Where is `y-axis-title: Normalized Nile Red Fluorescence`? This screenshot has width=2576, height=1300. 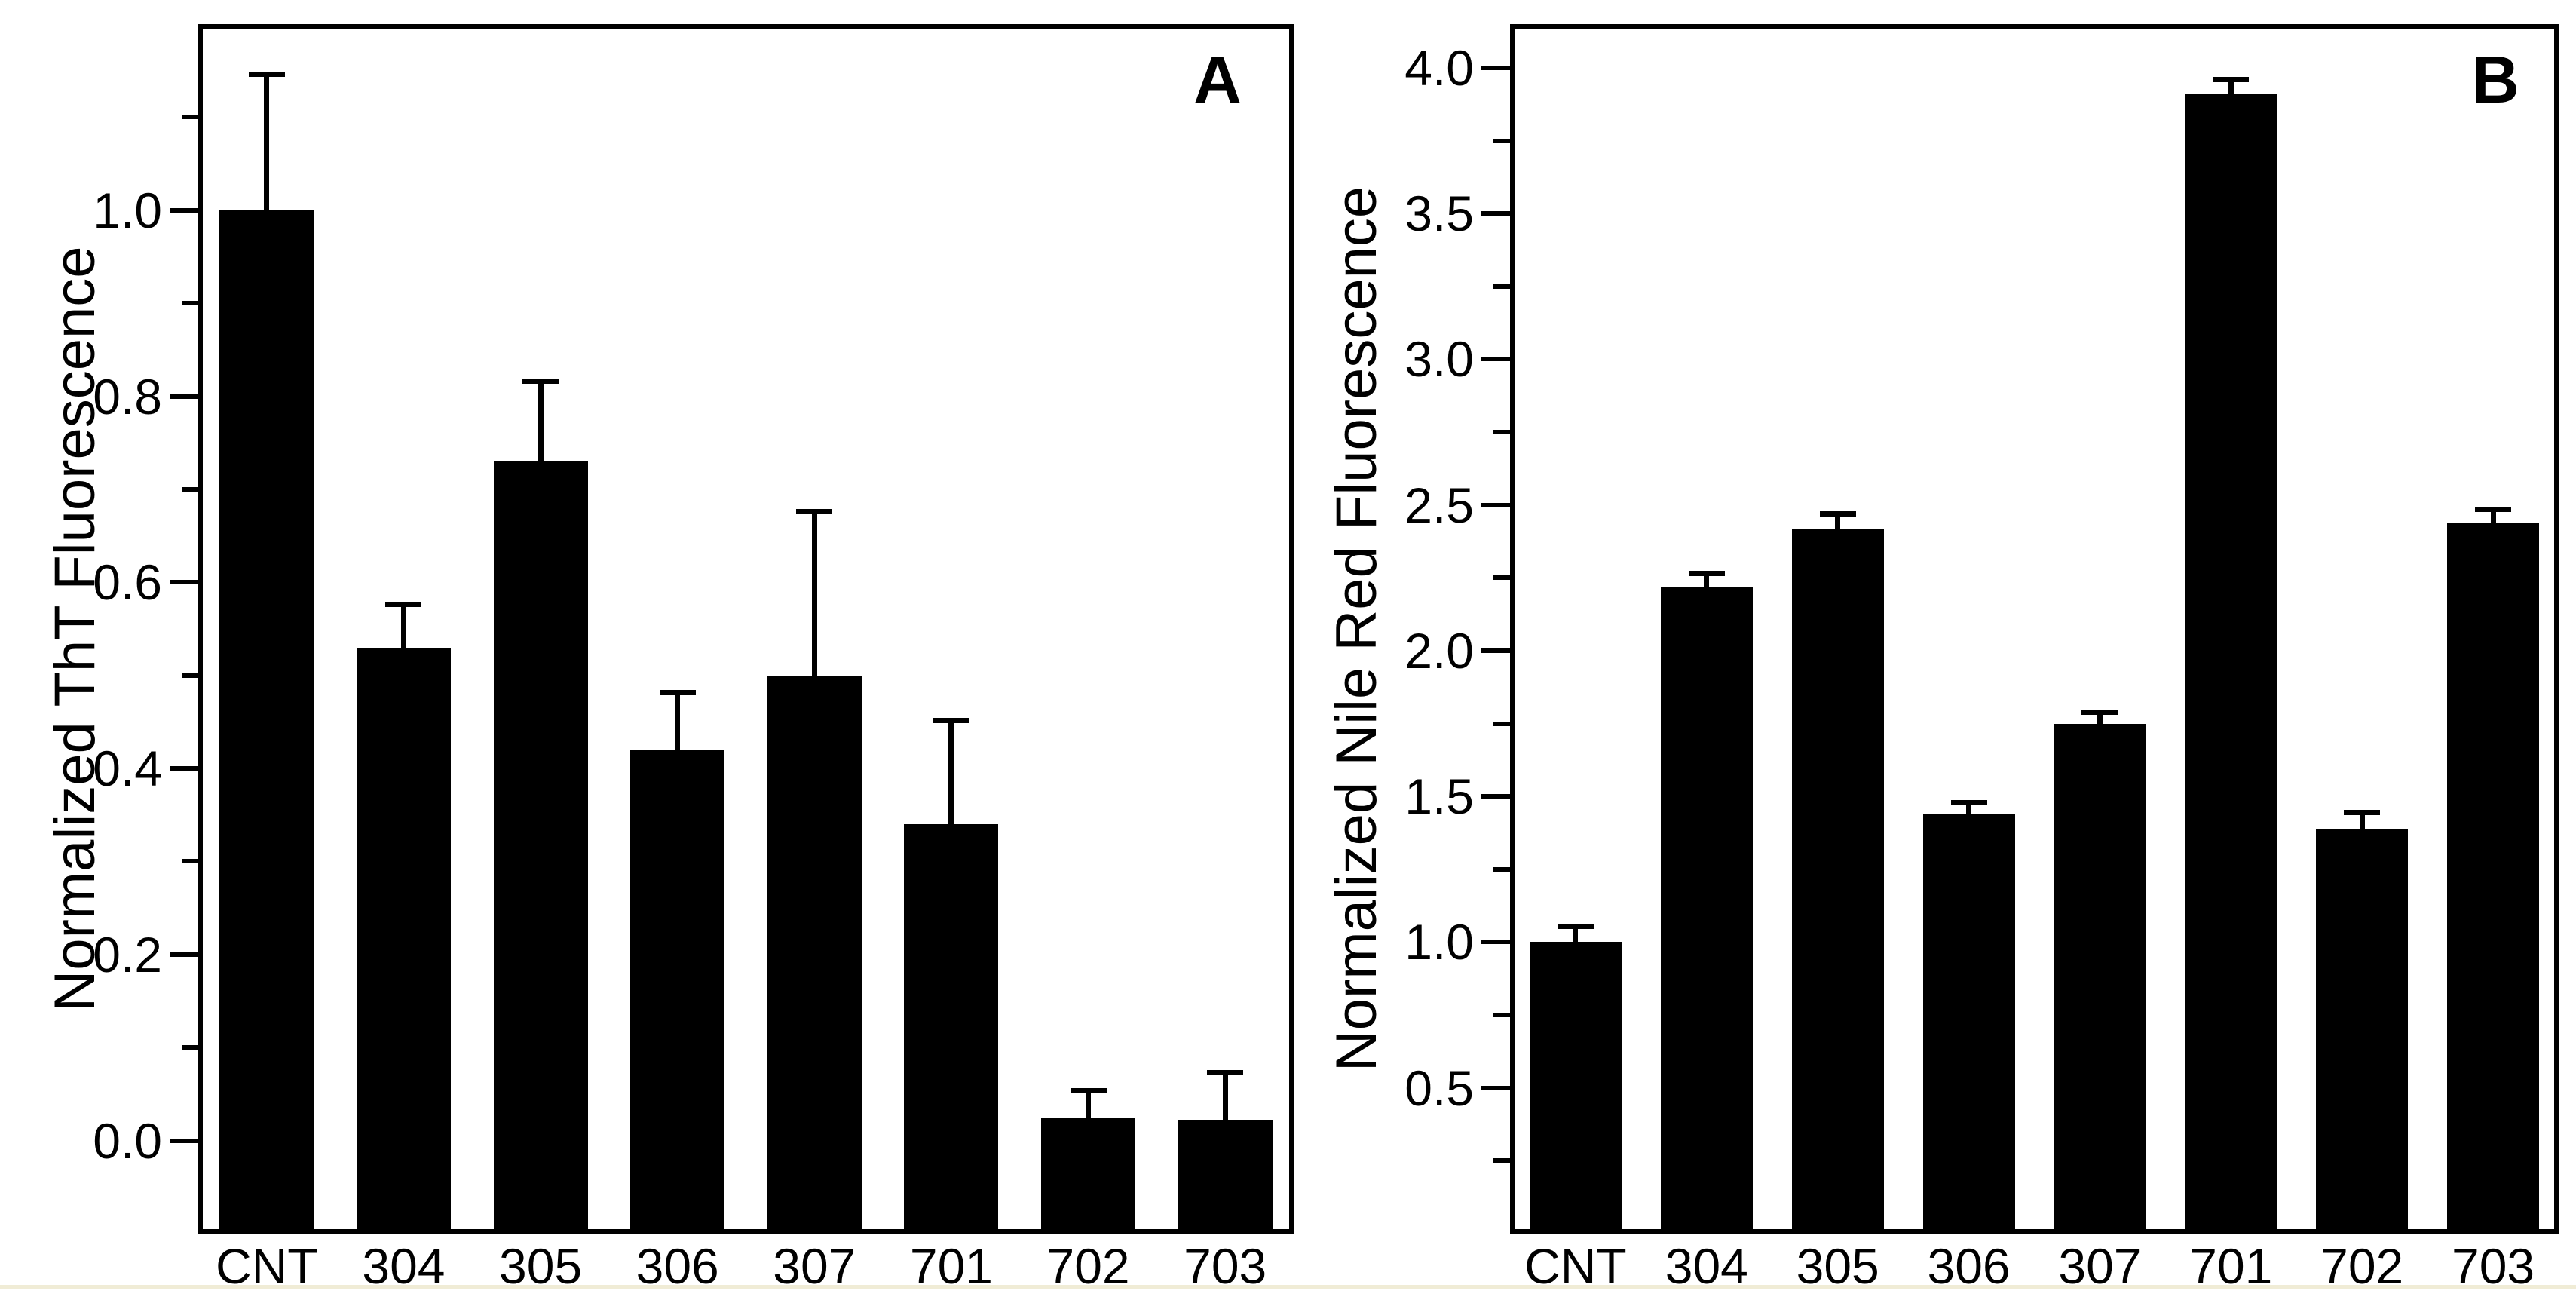
y-axis-title: Normalized Nile Red Fluorescence is located at coordinates (1357, 628).